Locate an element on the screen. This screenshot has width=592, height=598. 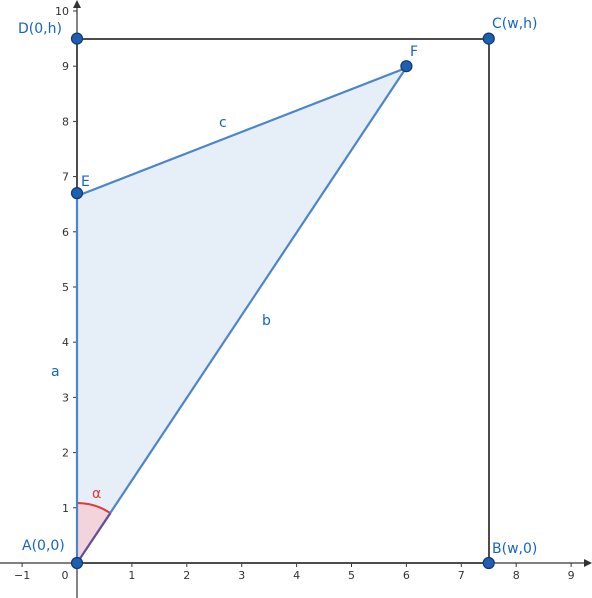
x-tick-label: 0 is located at coordinates (65, 575).